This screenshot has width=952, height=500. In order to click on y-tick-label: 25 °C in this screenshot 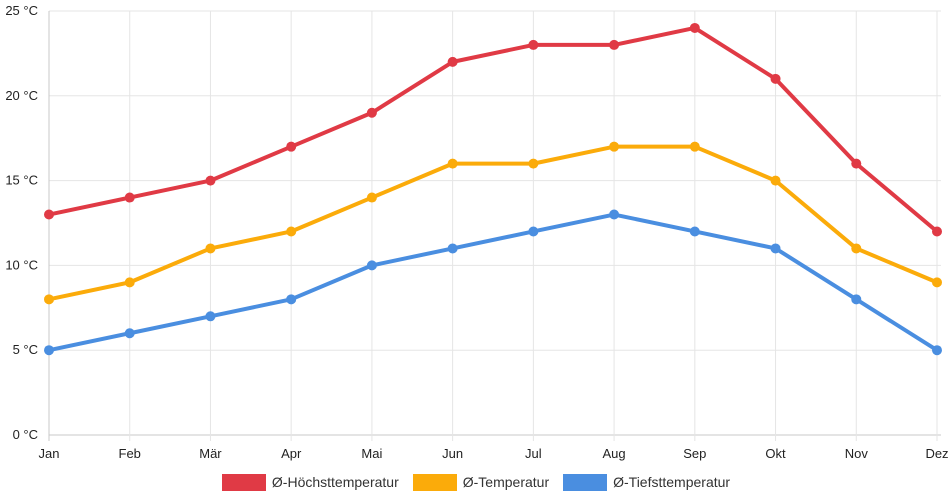, I will do `click(21, 10)`.